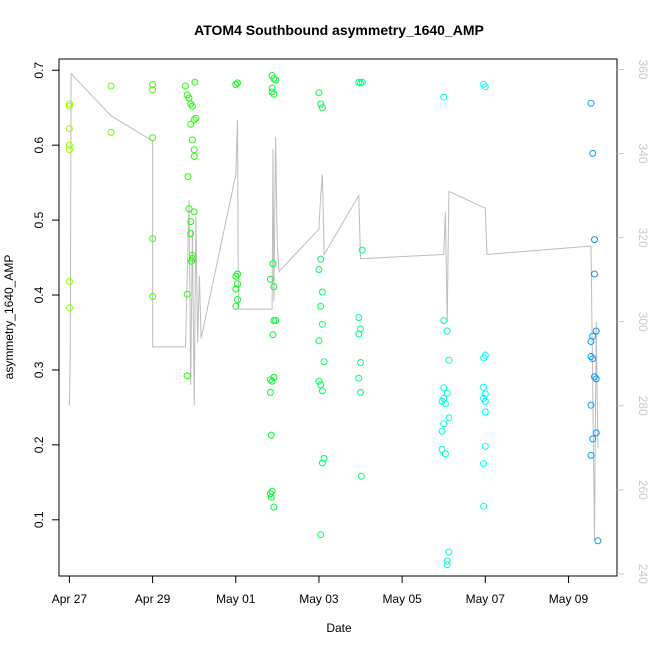  What do you see at coordinates (643, 238) in the screenshot?
I see `y2-tick-label: 320` at bounding box center [643, 238].